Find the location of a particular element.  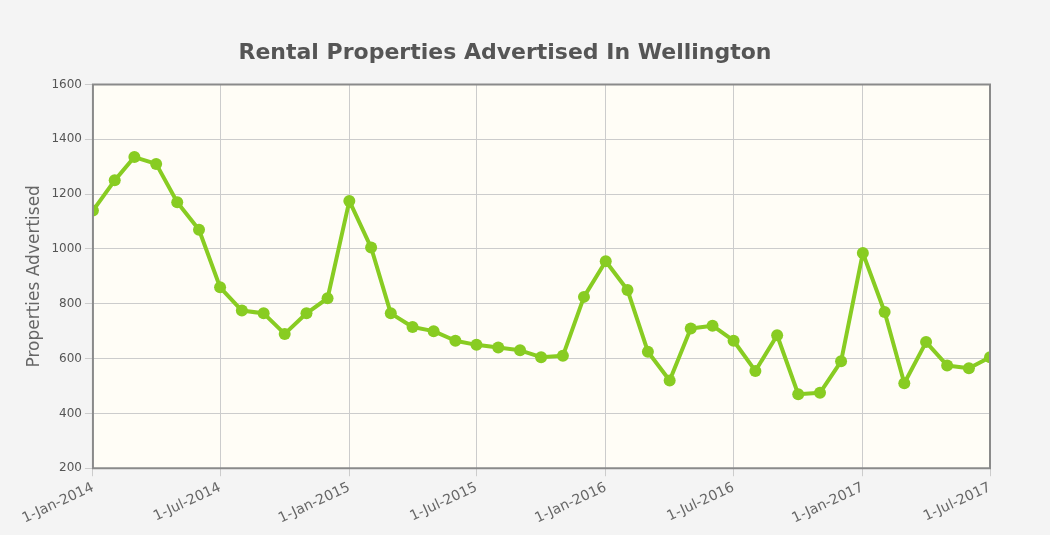

y-tick-label: 800 is located at coordinates (70, 302).